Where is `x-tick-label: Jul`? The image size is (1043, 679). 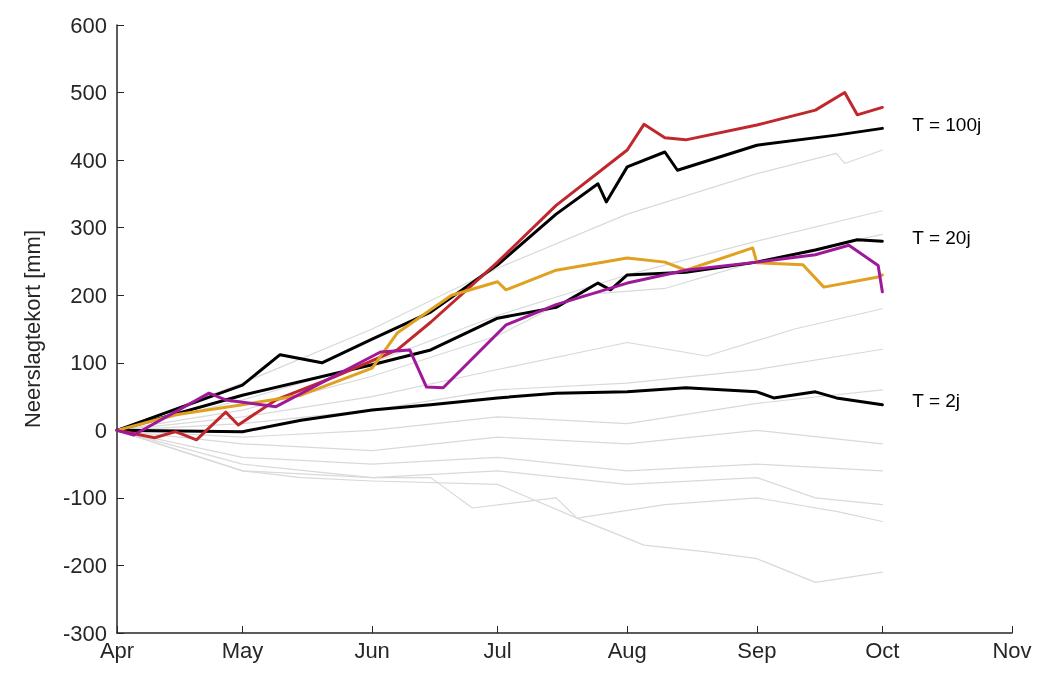
x-tick-label: Jul is located at coordinates (497, 650).